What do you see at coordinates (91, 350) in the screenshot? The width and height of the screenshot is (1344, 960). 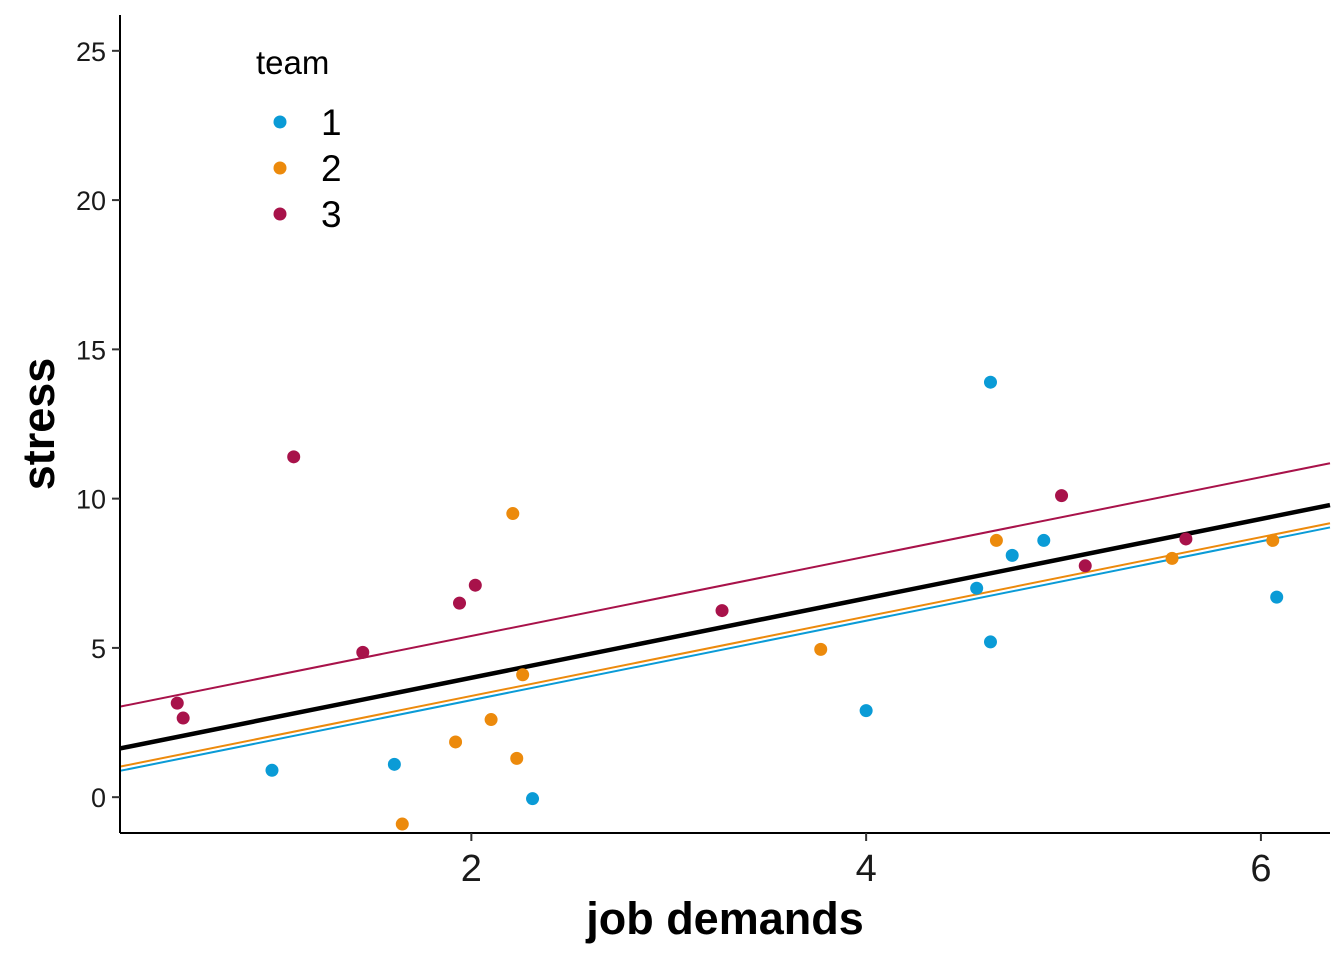 I see `y-tick-label: 15` at bounding box center [91, 350].